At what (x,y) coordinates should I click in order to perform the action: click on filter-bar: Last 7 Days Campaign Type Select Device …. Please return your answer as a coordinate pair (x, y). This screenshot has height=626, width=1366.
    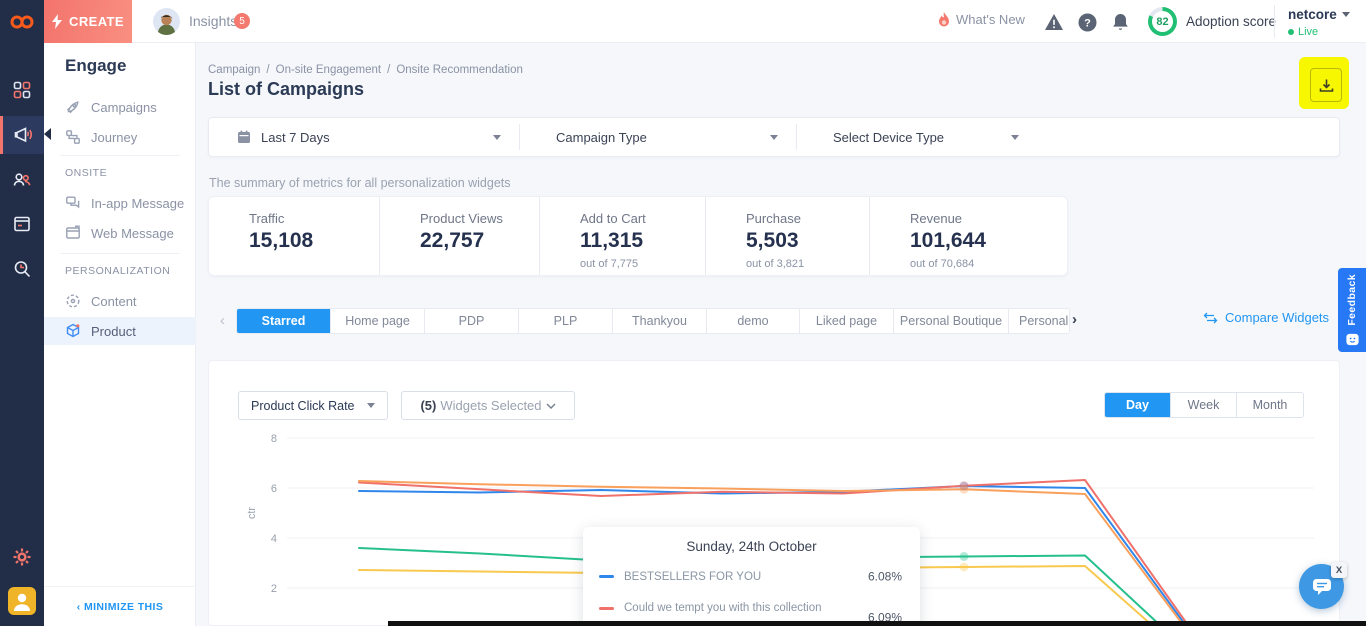
    Looking at the image, I should click on (774, 137).